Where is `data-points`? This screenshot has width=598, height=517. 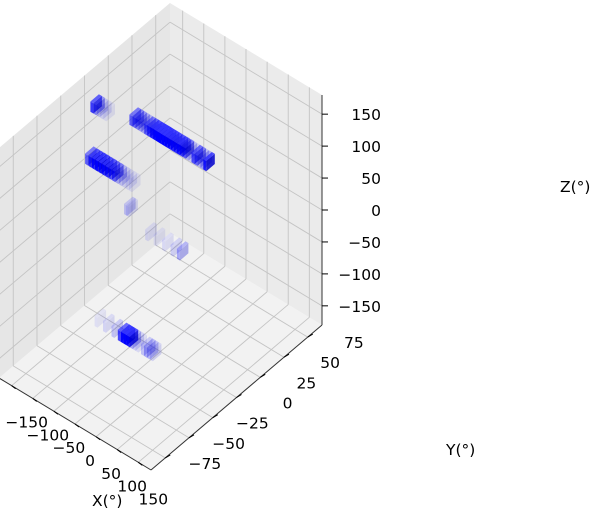 data-points is located at coordinates (150, 228).